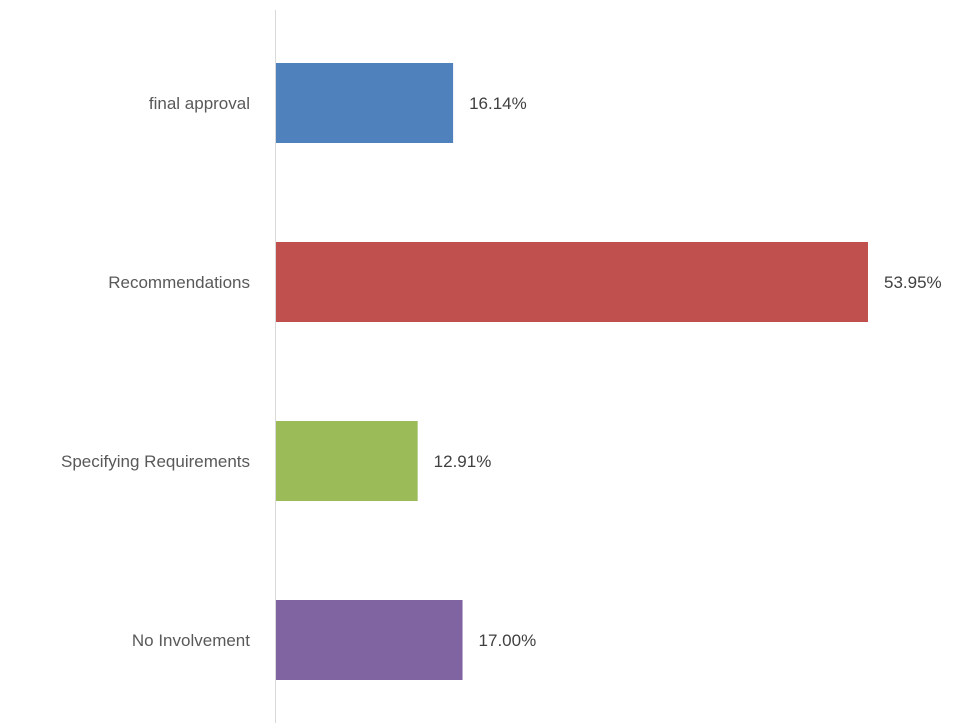  Describe the element at coordinates (199, 103) in the screenshot. I see `category-label-final-approval: final approval` at that location.